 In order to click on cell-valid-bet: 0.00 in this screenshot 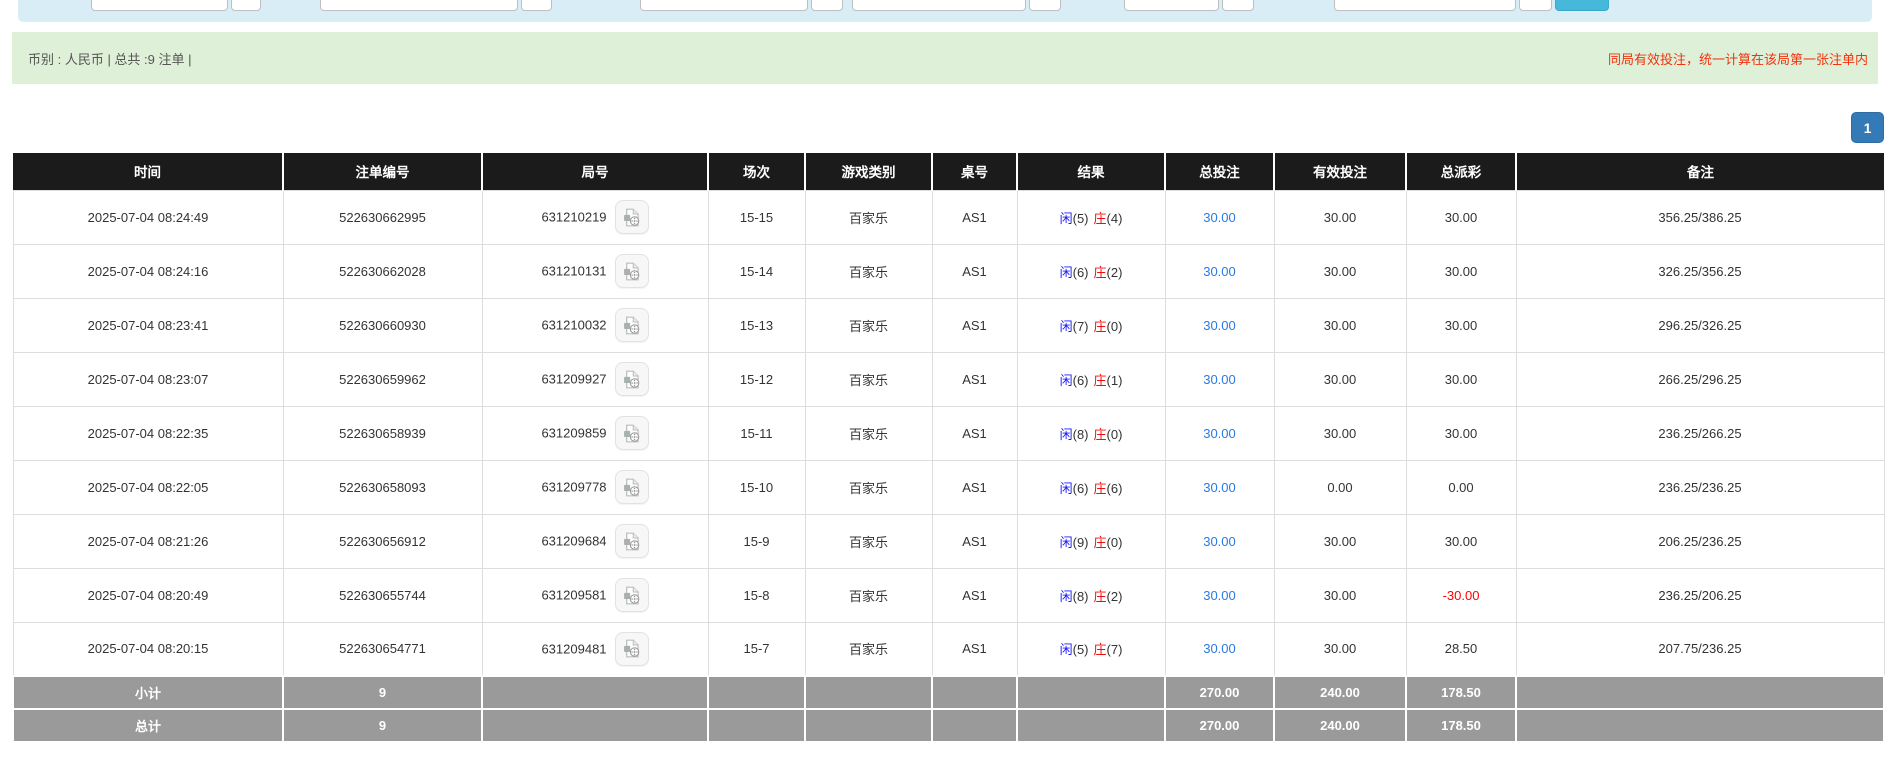, I will do `click(1340, 487)`.